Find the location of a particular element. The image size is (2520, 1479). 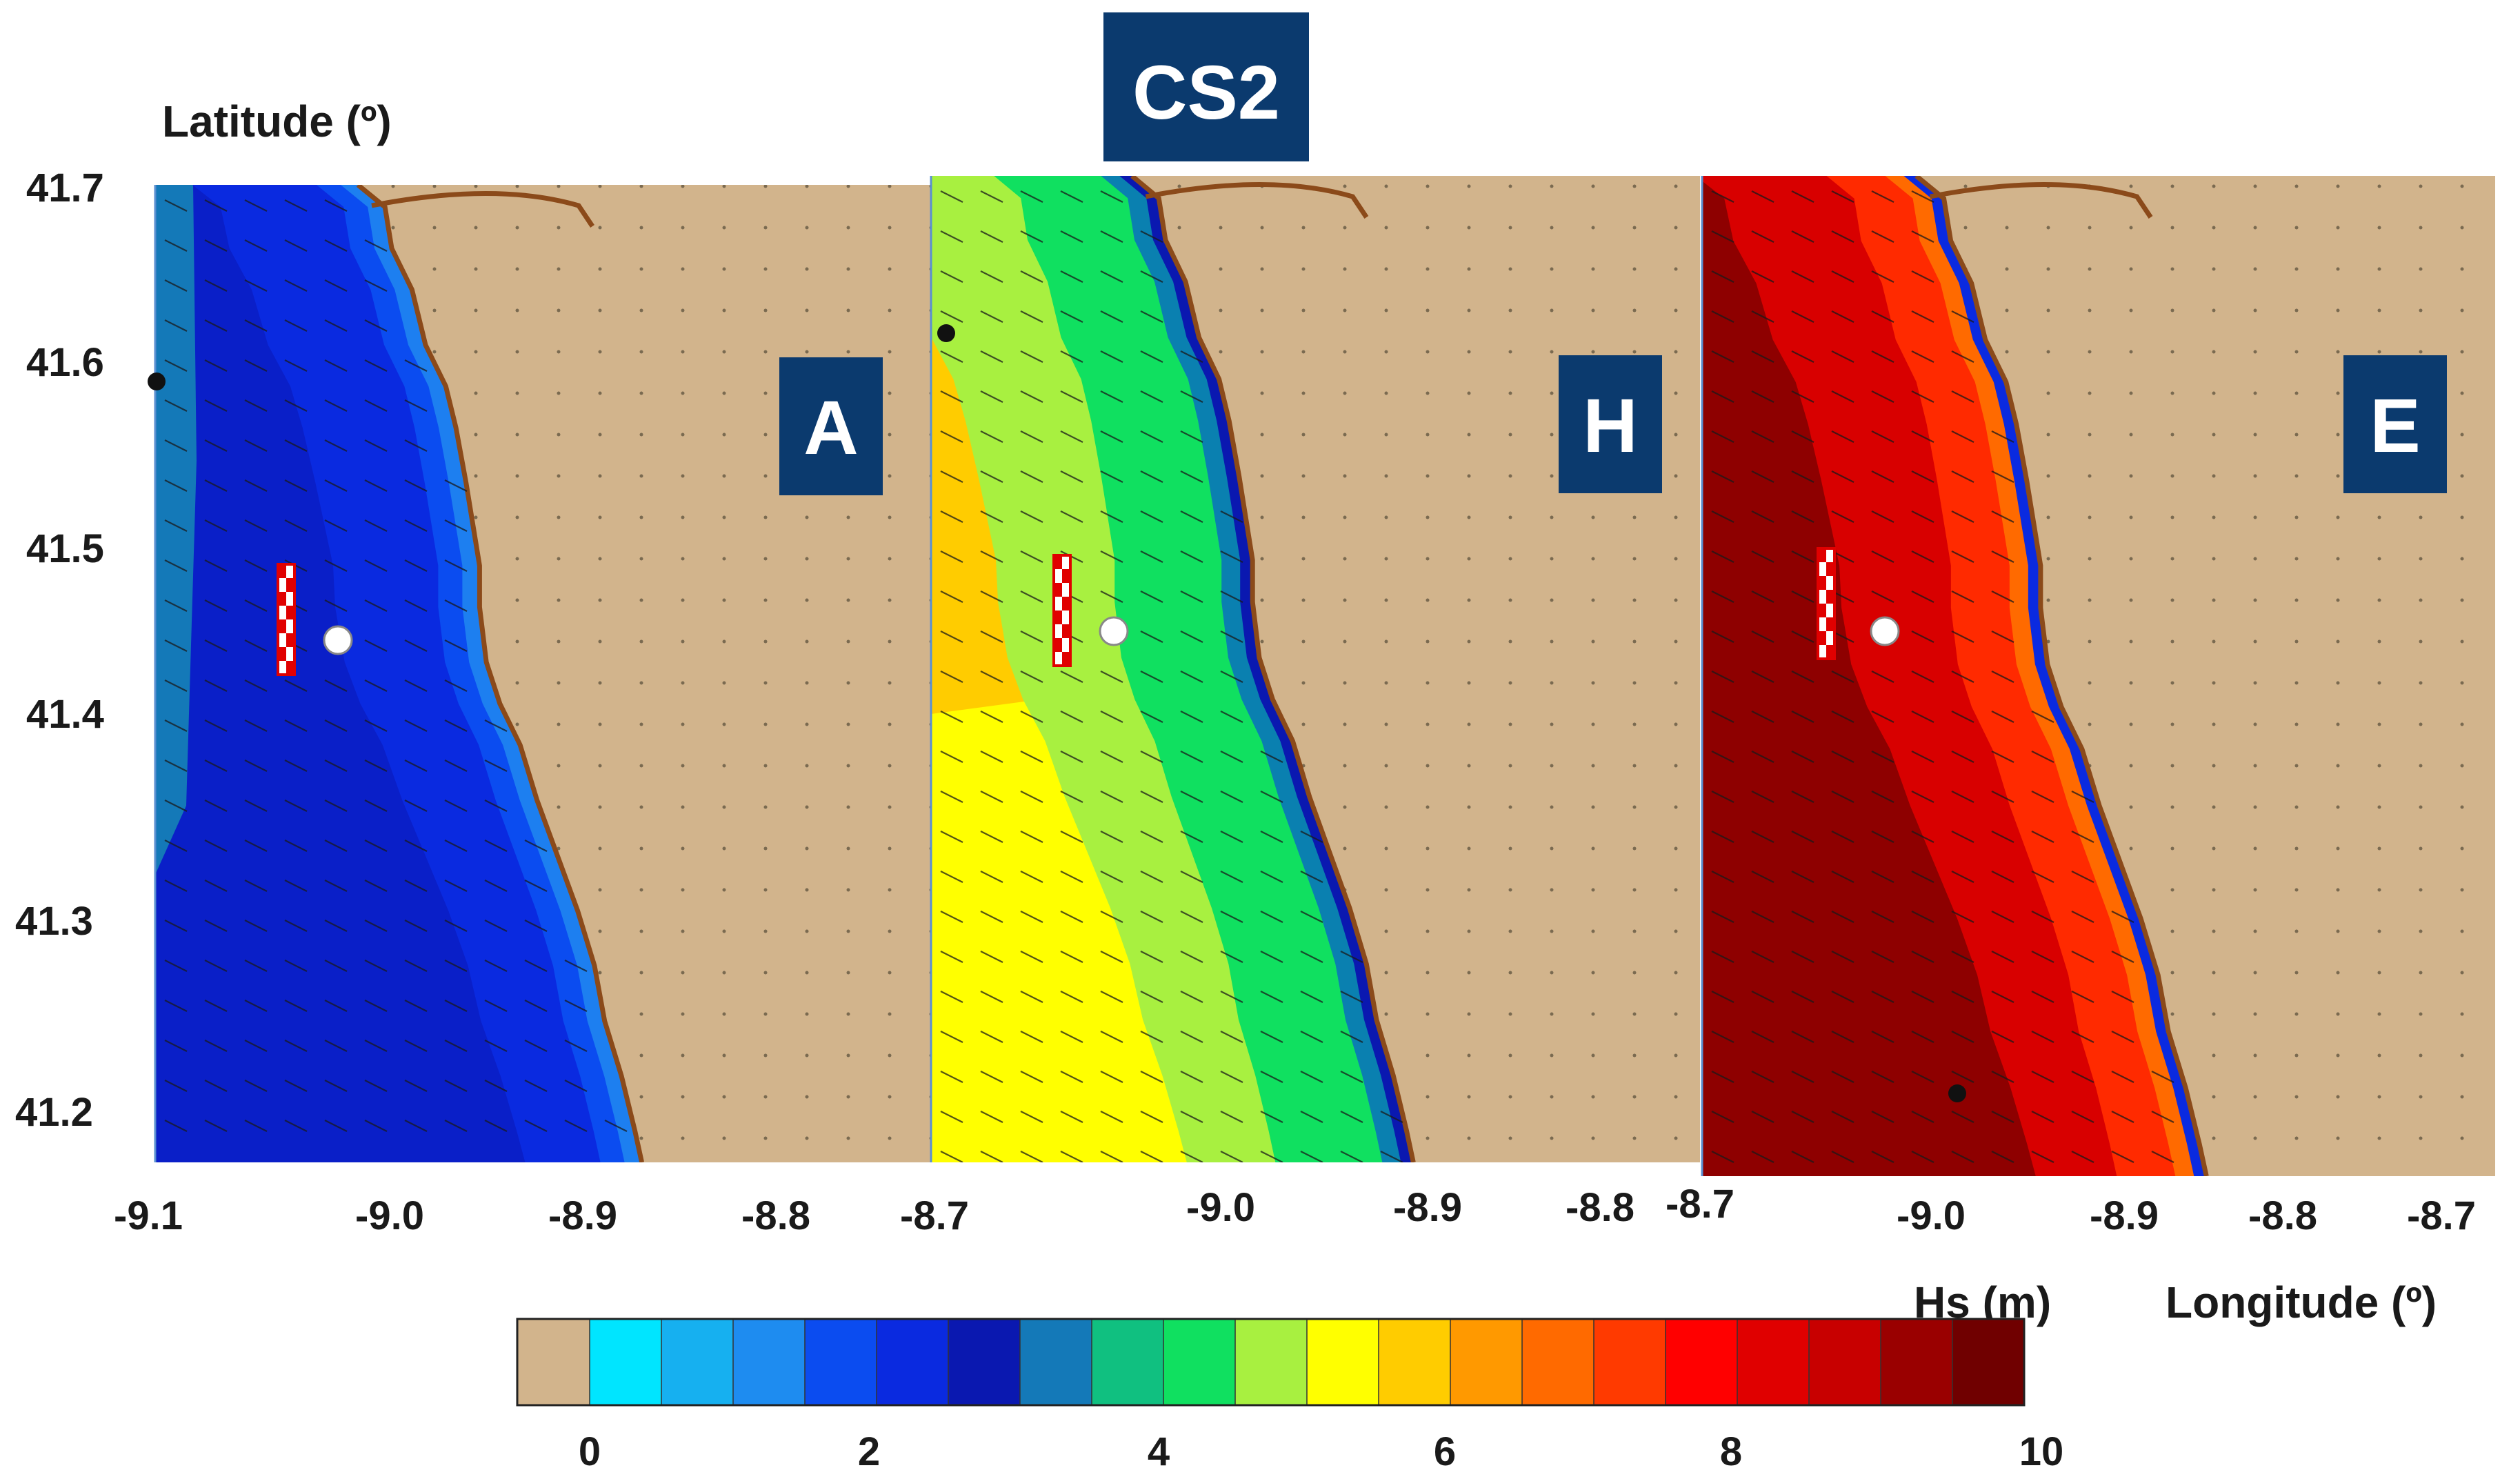

y-axis-label: Latitude (º) is located at coordinates (277, 122).